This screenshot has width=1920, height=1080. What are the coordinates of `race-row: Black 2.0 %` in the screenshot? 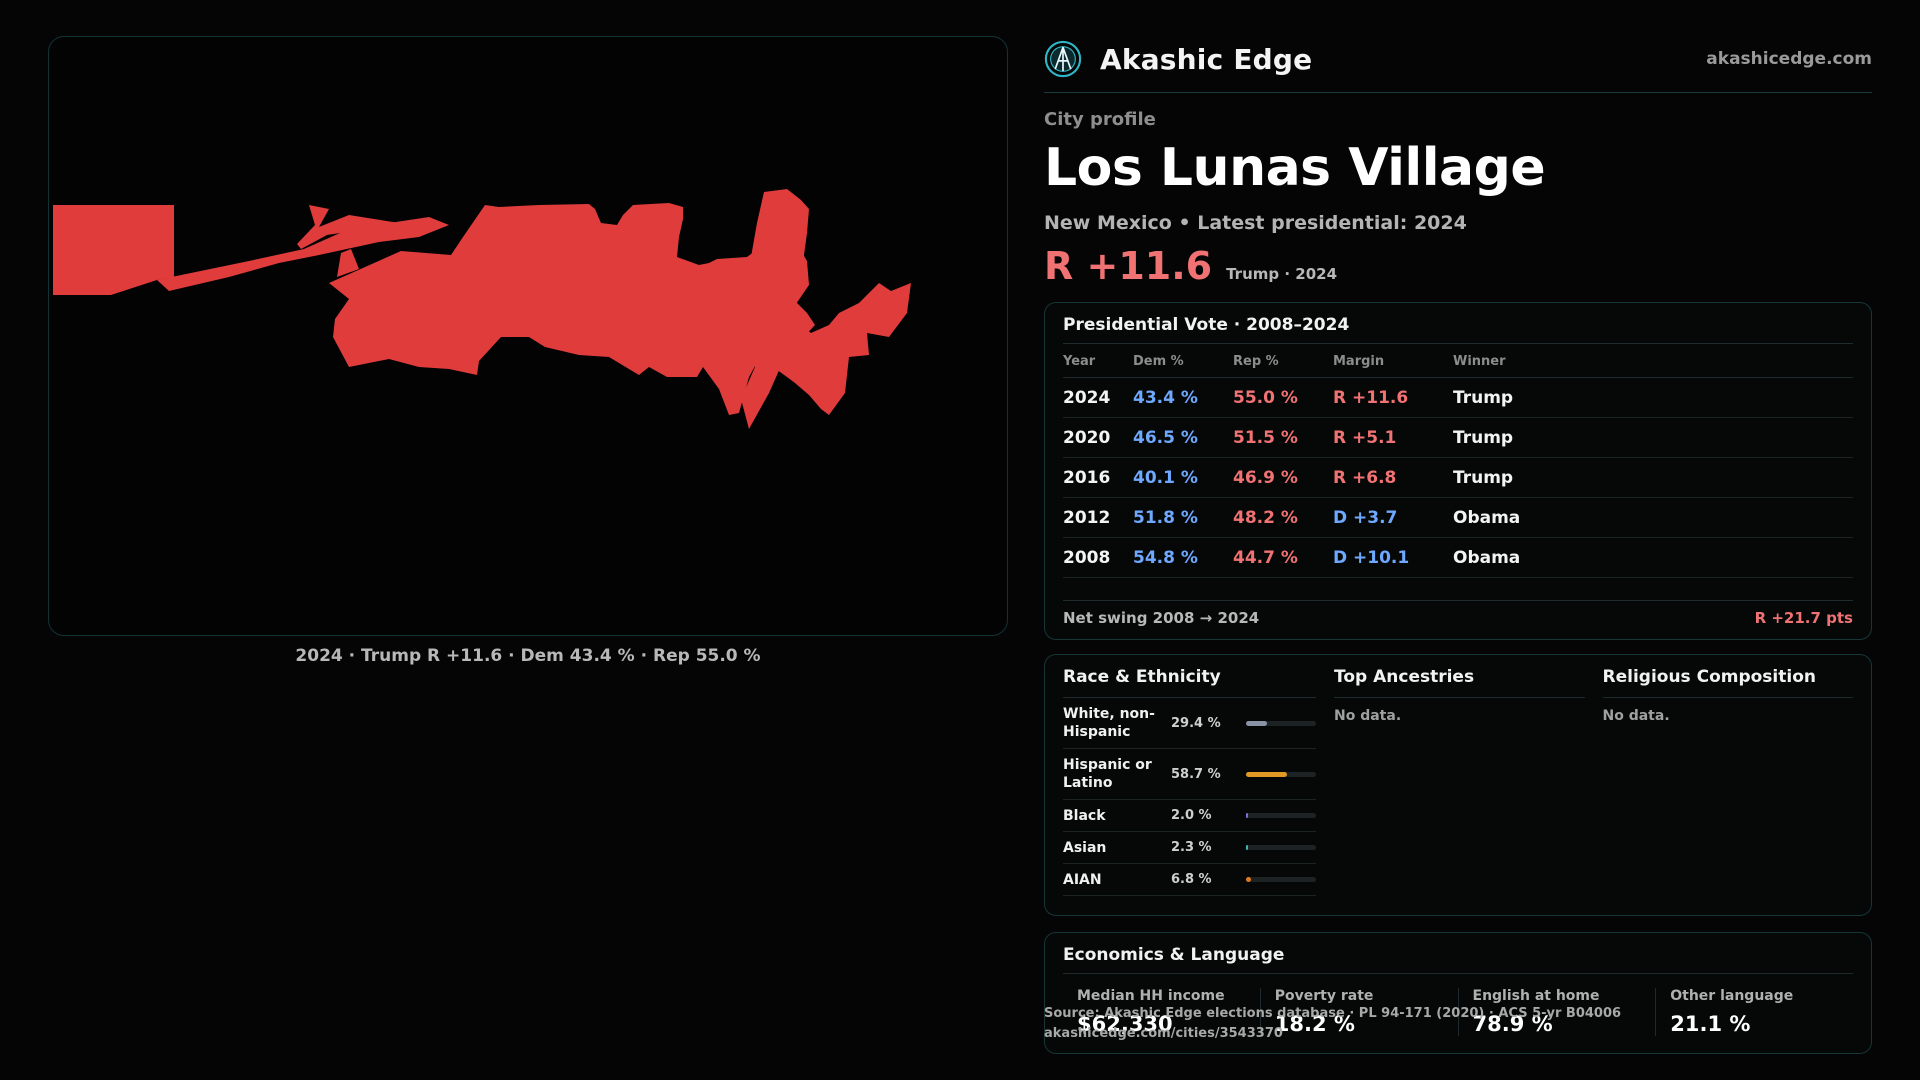 It's located at (1189, 816).